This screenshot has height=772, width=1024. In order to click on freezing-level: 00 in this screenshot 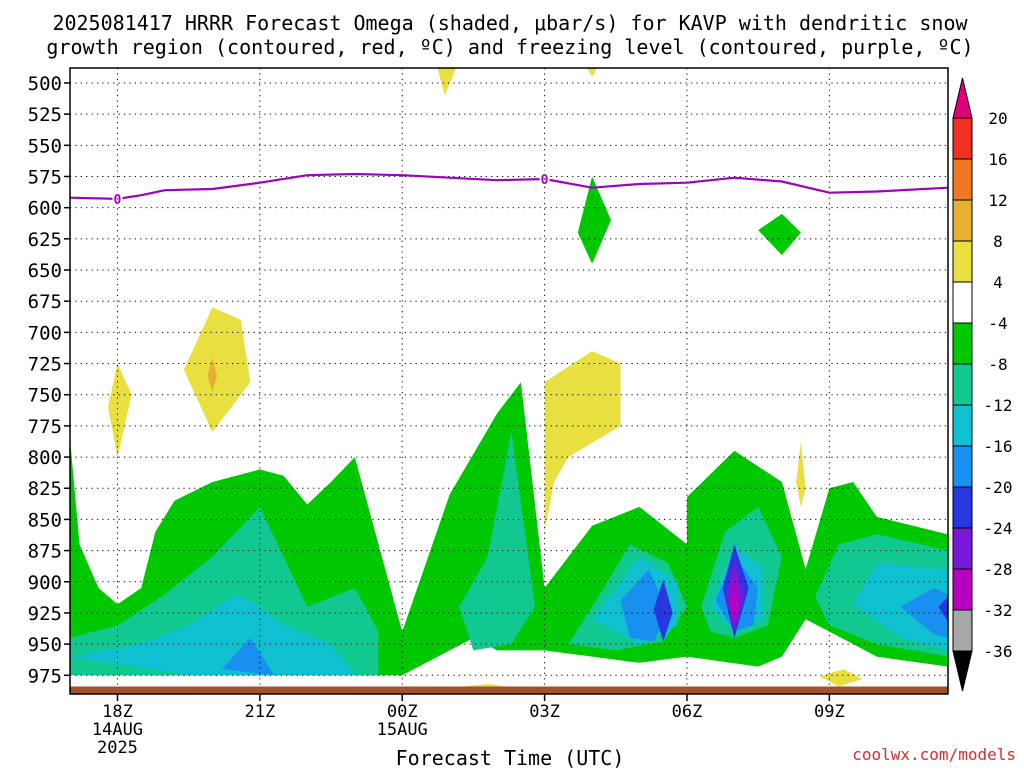, I will do `click(509, 189)`.